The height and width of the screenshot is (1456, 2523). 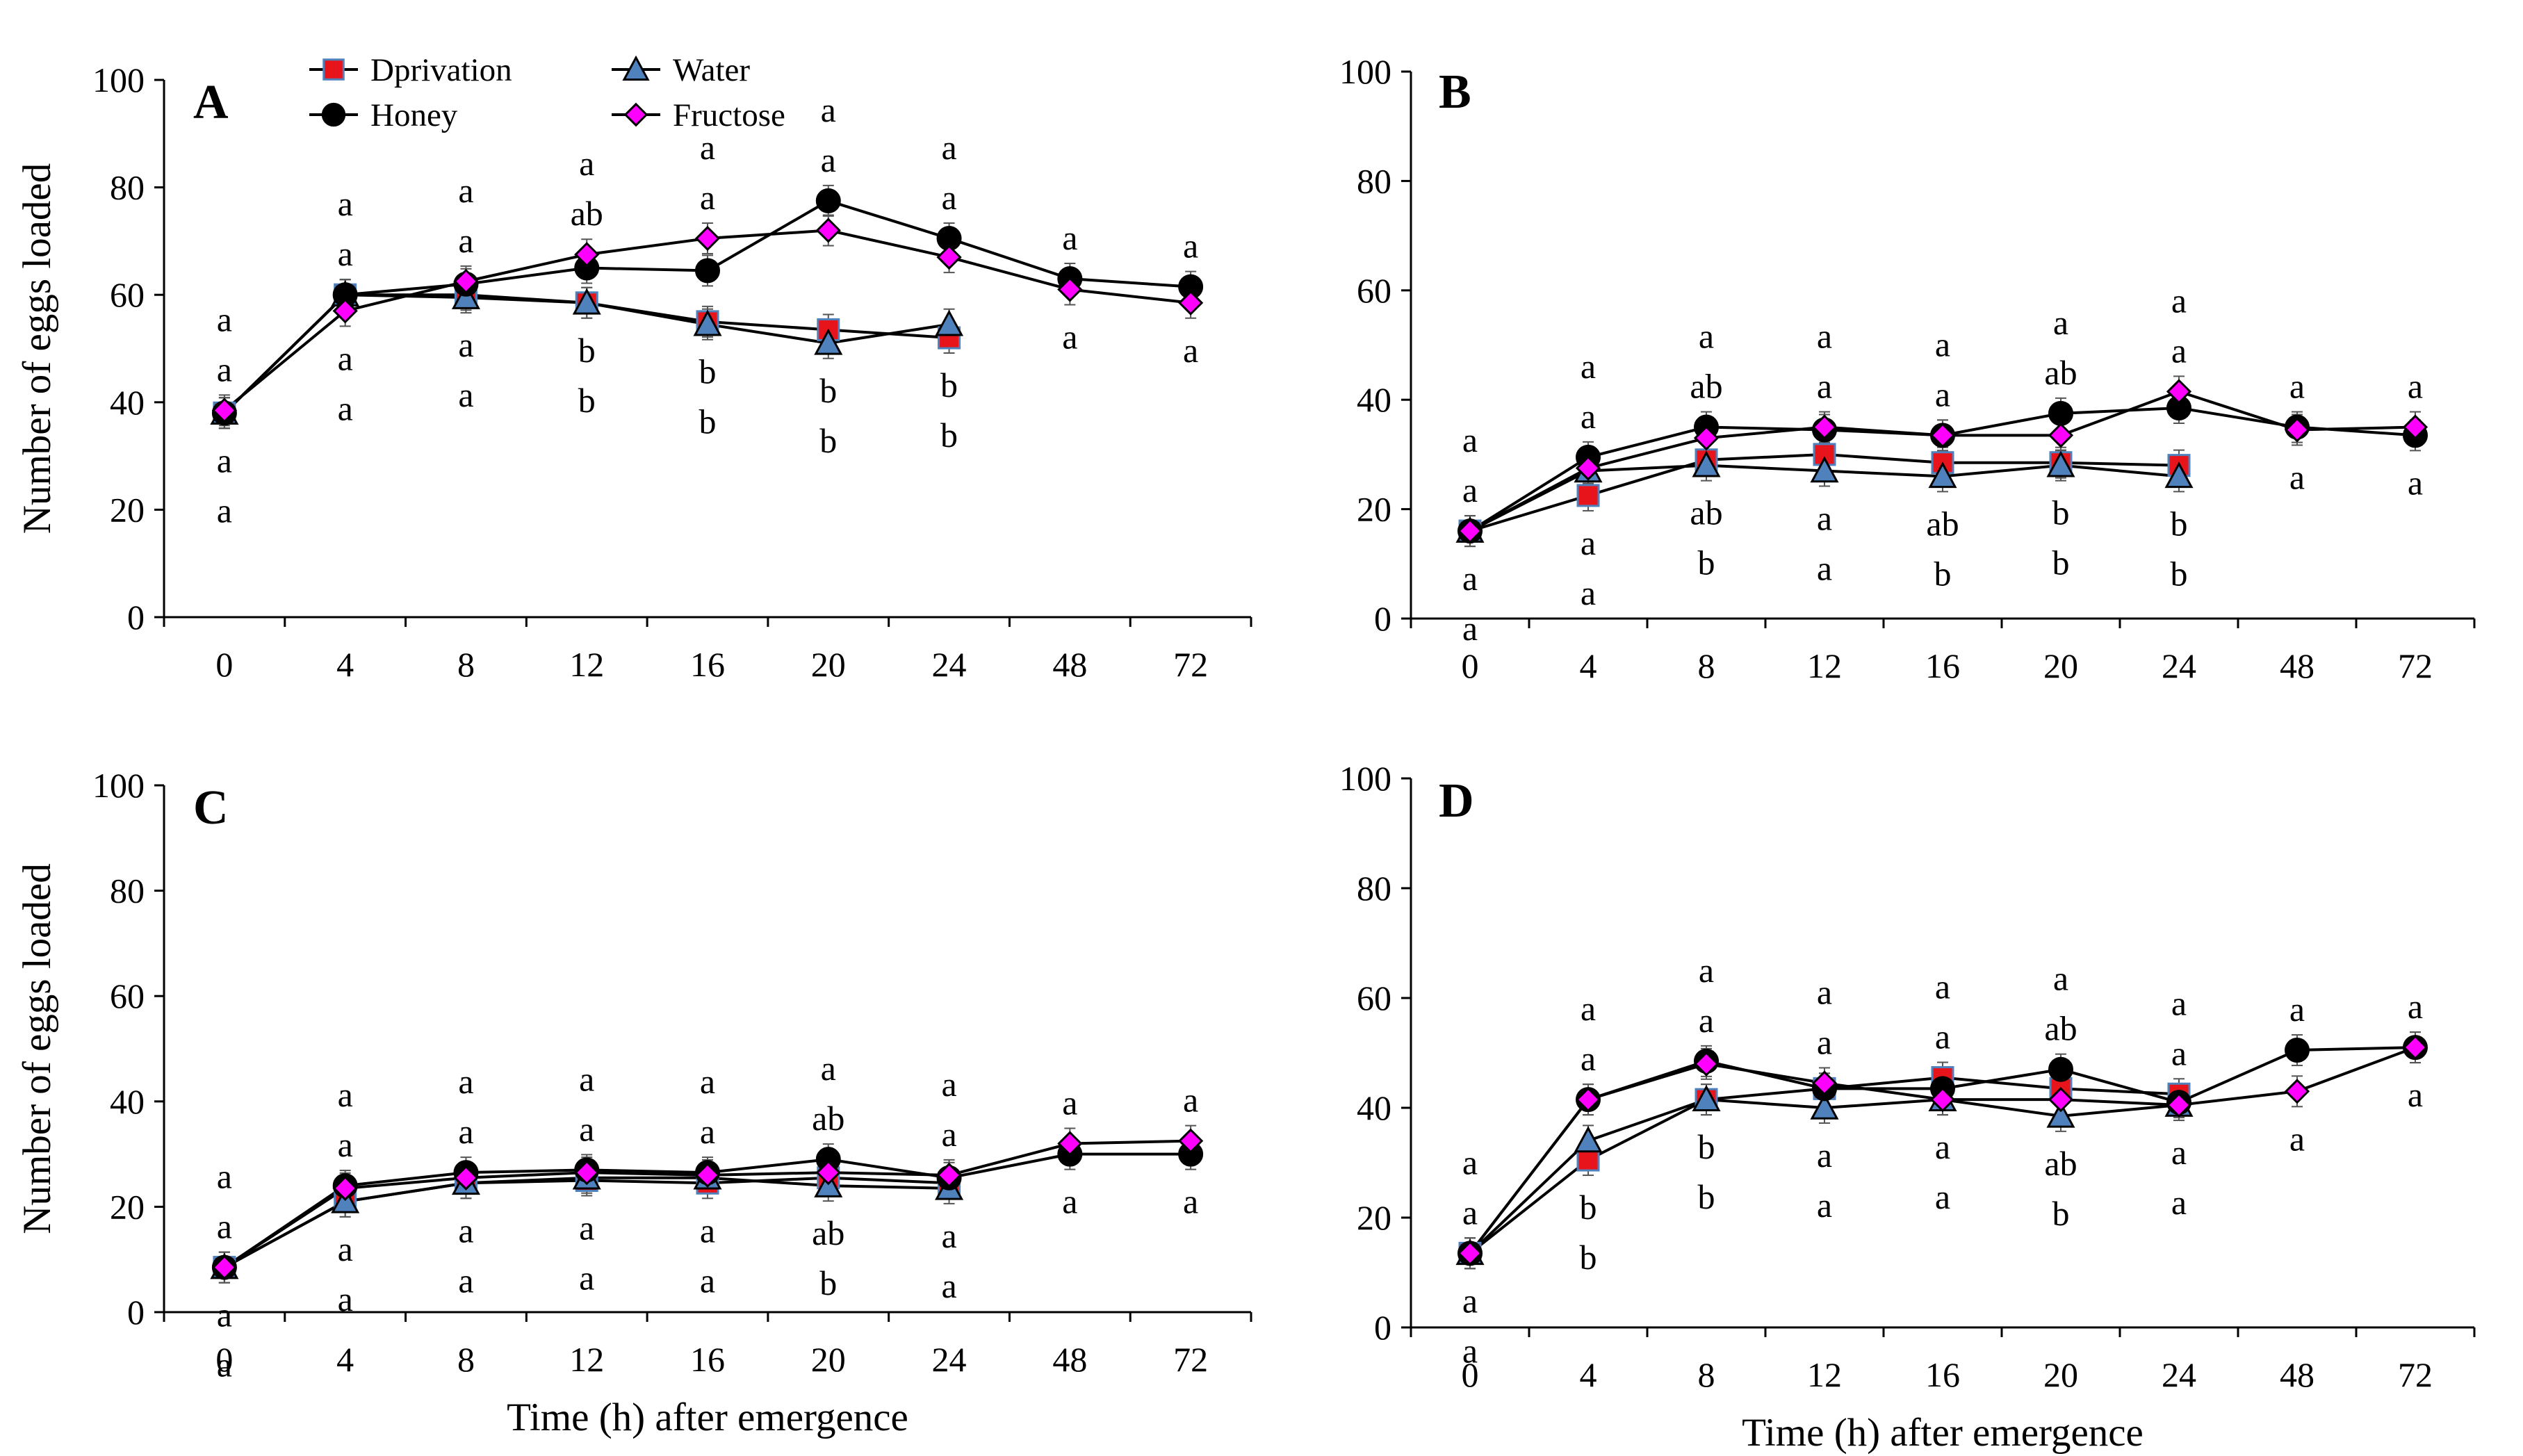 What do you see at coordinates (37, 1048) in the screenshot?
I see `y-axis-title: Number of eggs loaded` at bounding box center [37, 1048].